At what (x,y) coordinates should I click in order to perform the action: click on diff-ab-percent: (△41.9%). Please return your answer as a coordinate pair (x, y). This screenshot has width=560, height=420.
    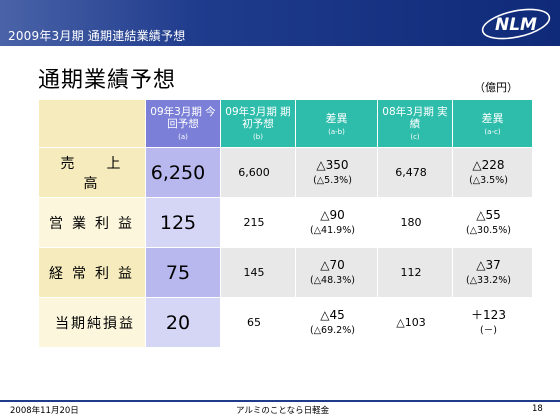
    Looking at the image, I should click on (332, 231).